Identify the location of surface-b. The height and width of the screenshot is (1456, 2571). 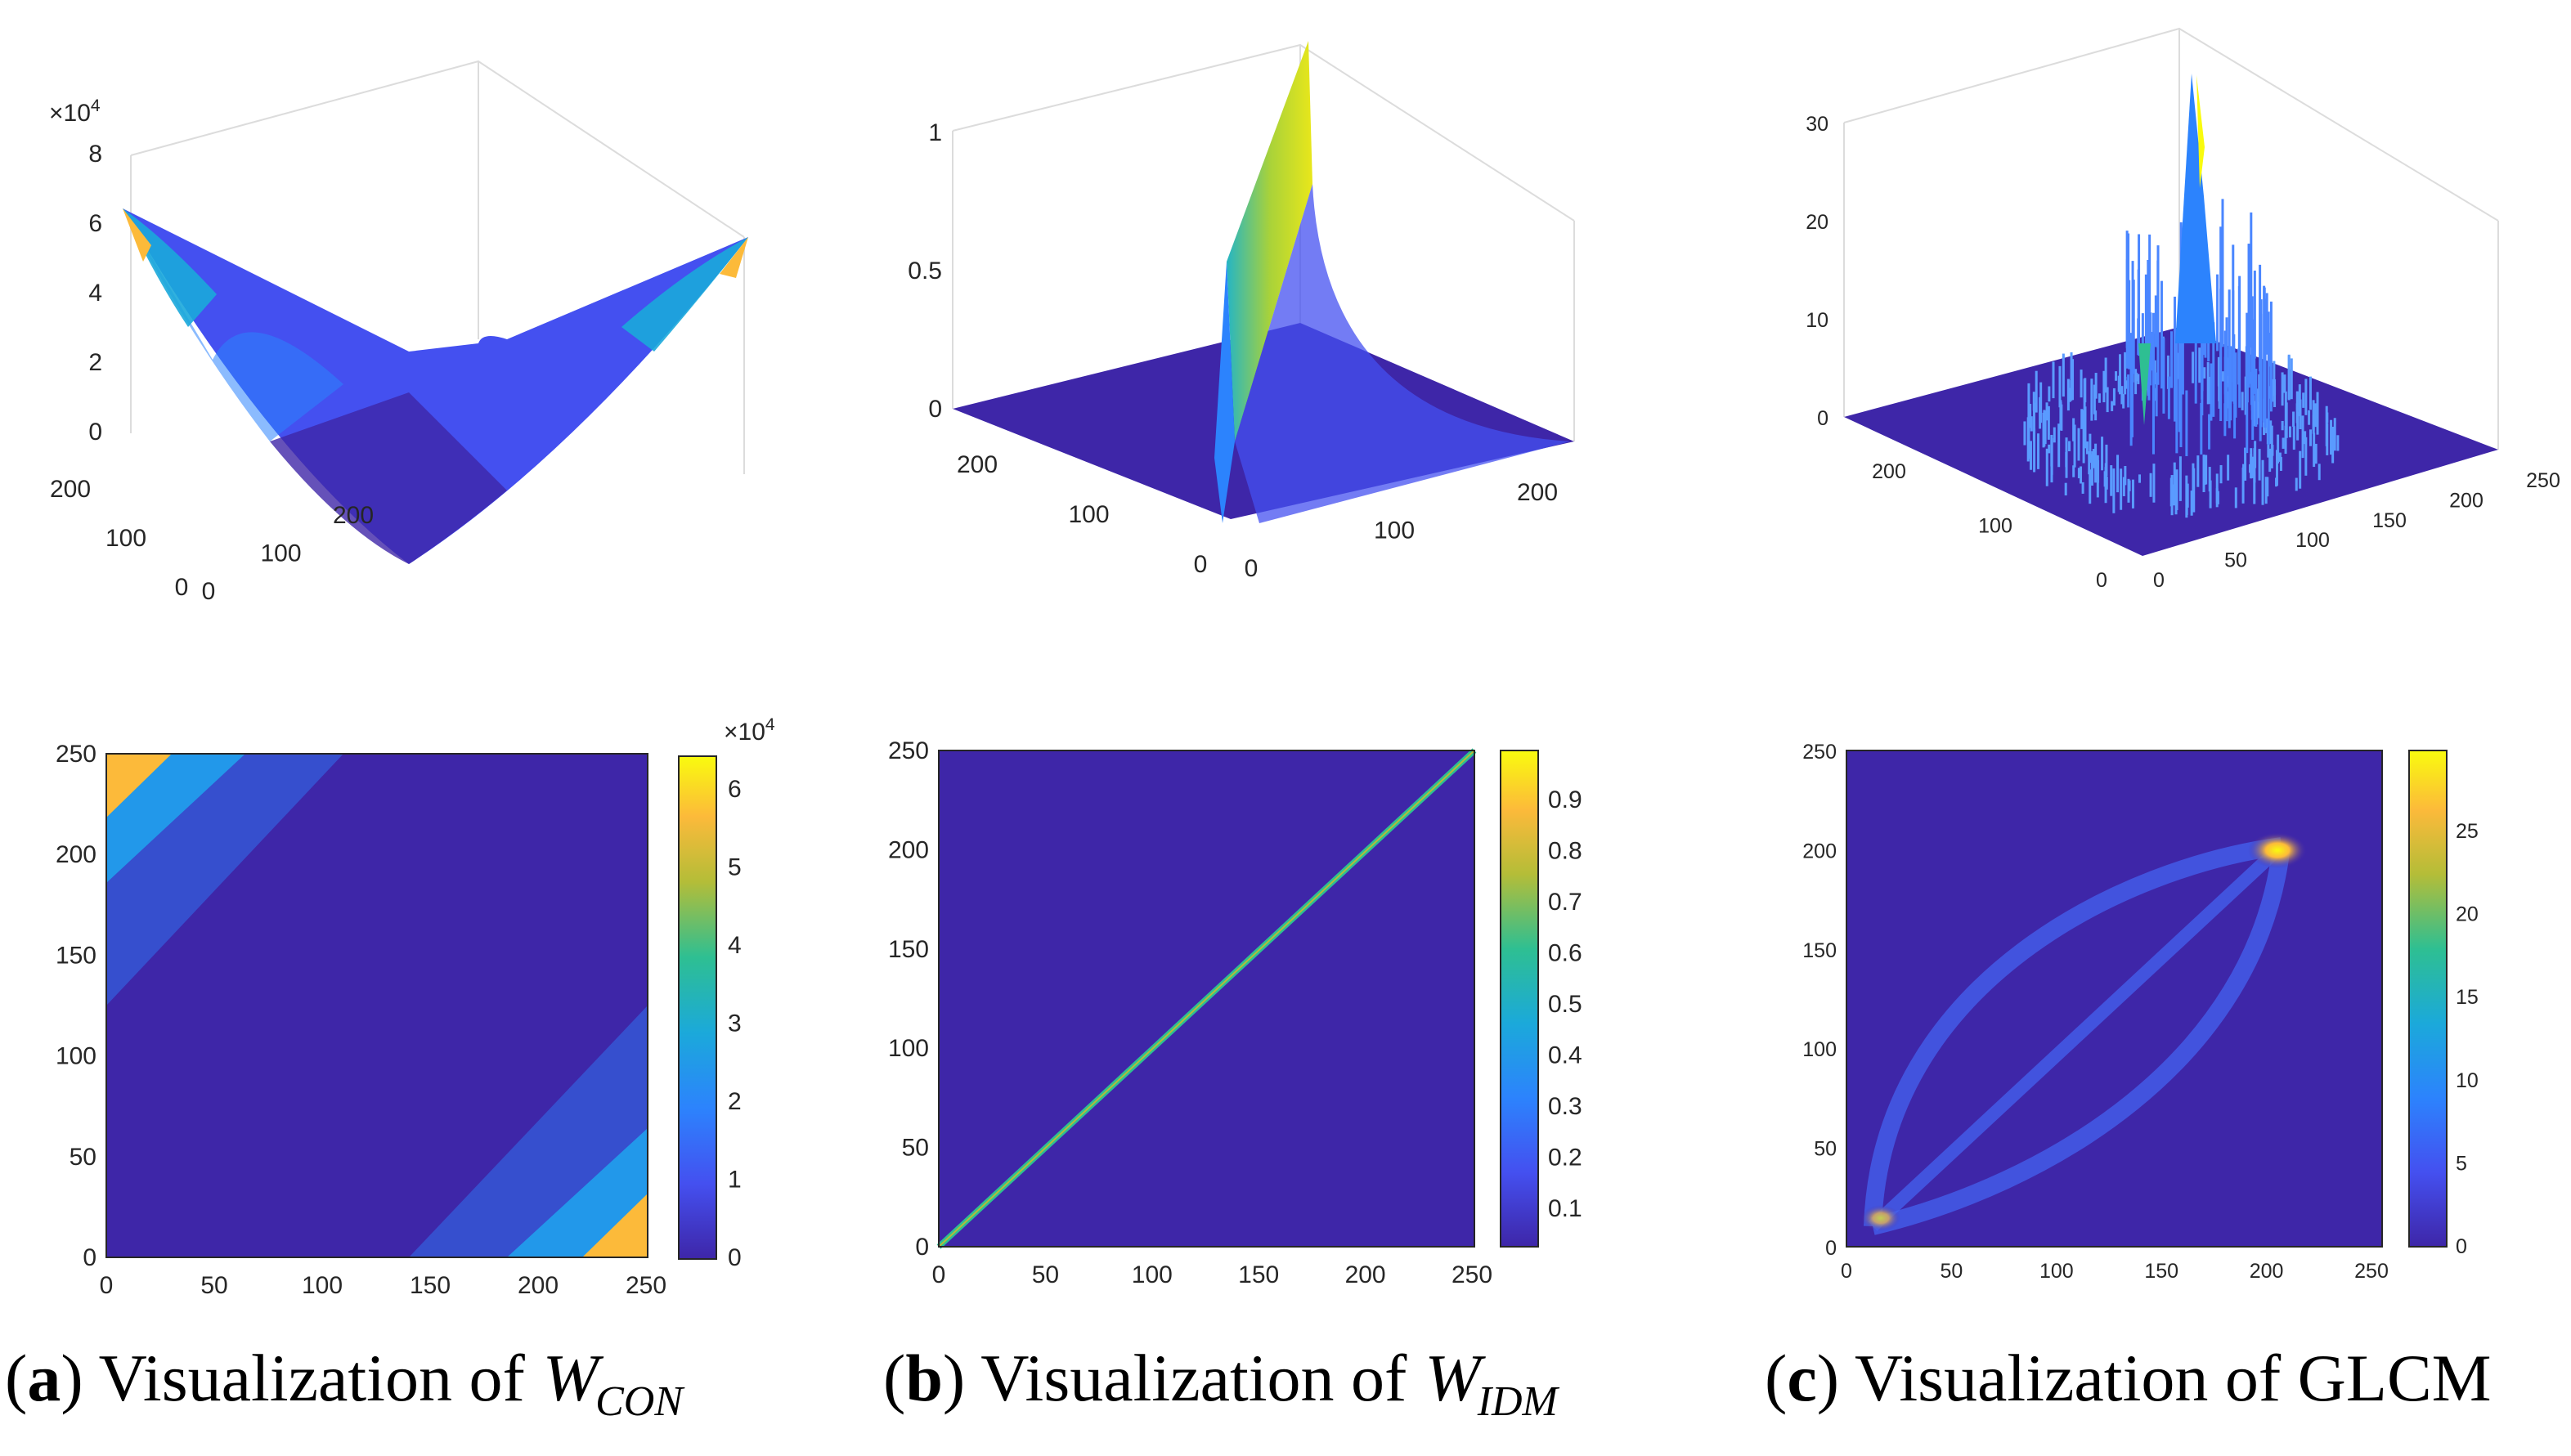
(1263, 282).